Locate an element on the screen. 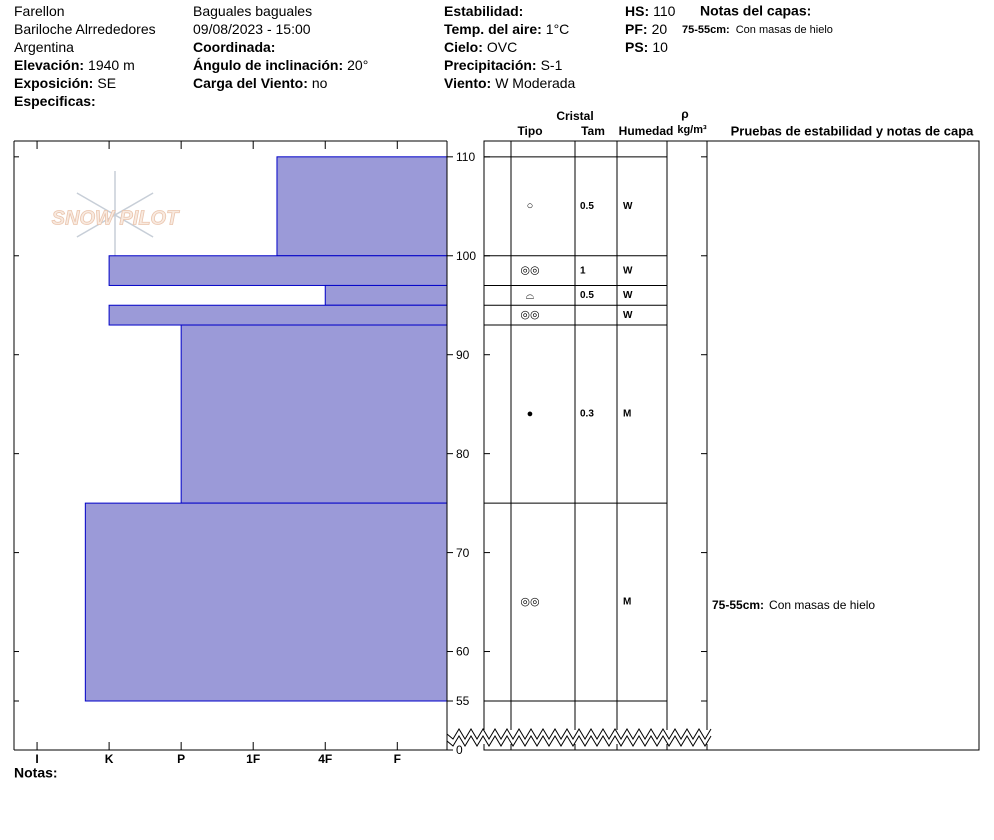 This screenshot has height=840, width=994. header-field: Coordinada: is located at coordinates (234, 47).